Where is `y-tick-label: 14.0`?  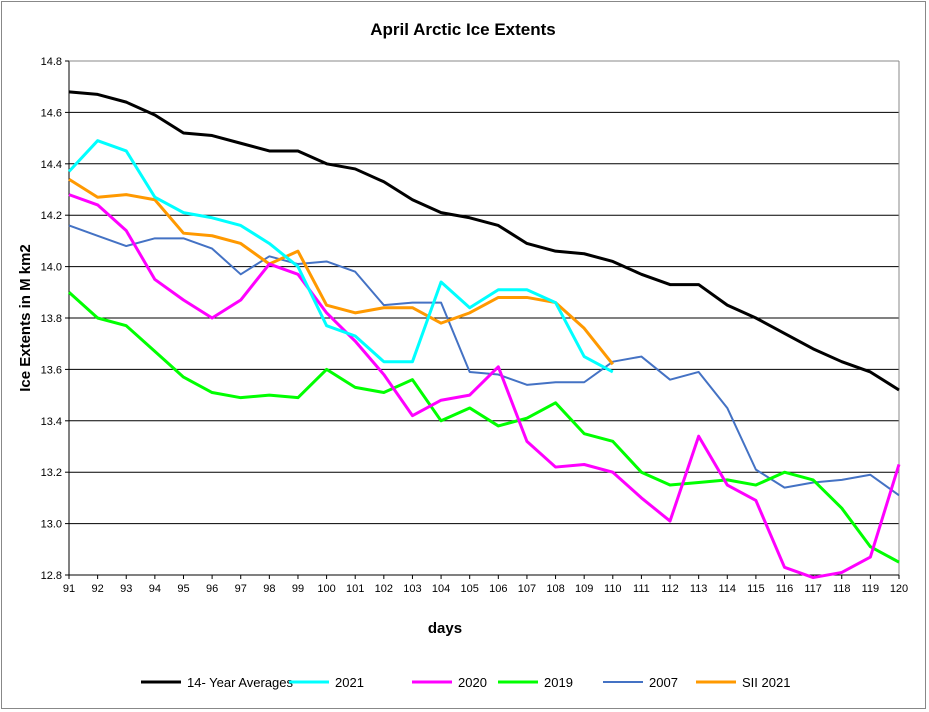
y-tick-label: 14.0 is located at coordinates (51, 268).